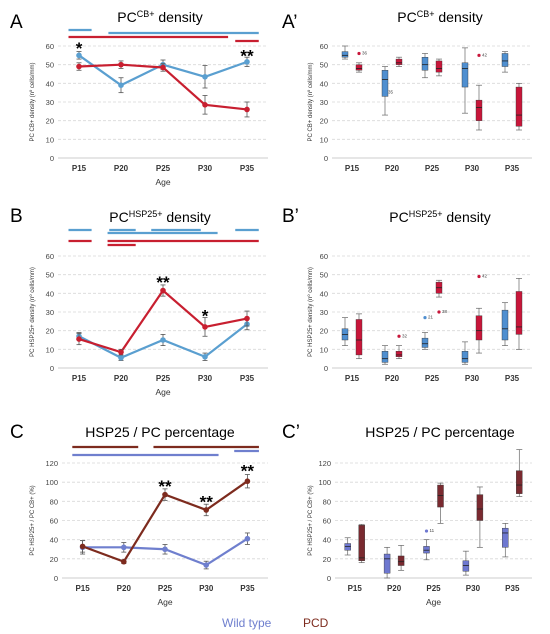 The image size is (550, 634). I want to click on panel-c2-outlier-label: 11, so click(432, 530).